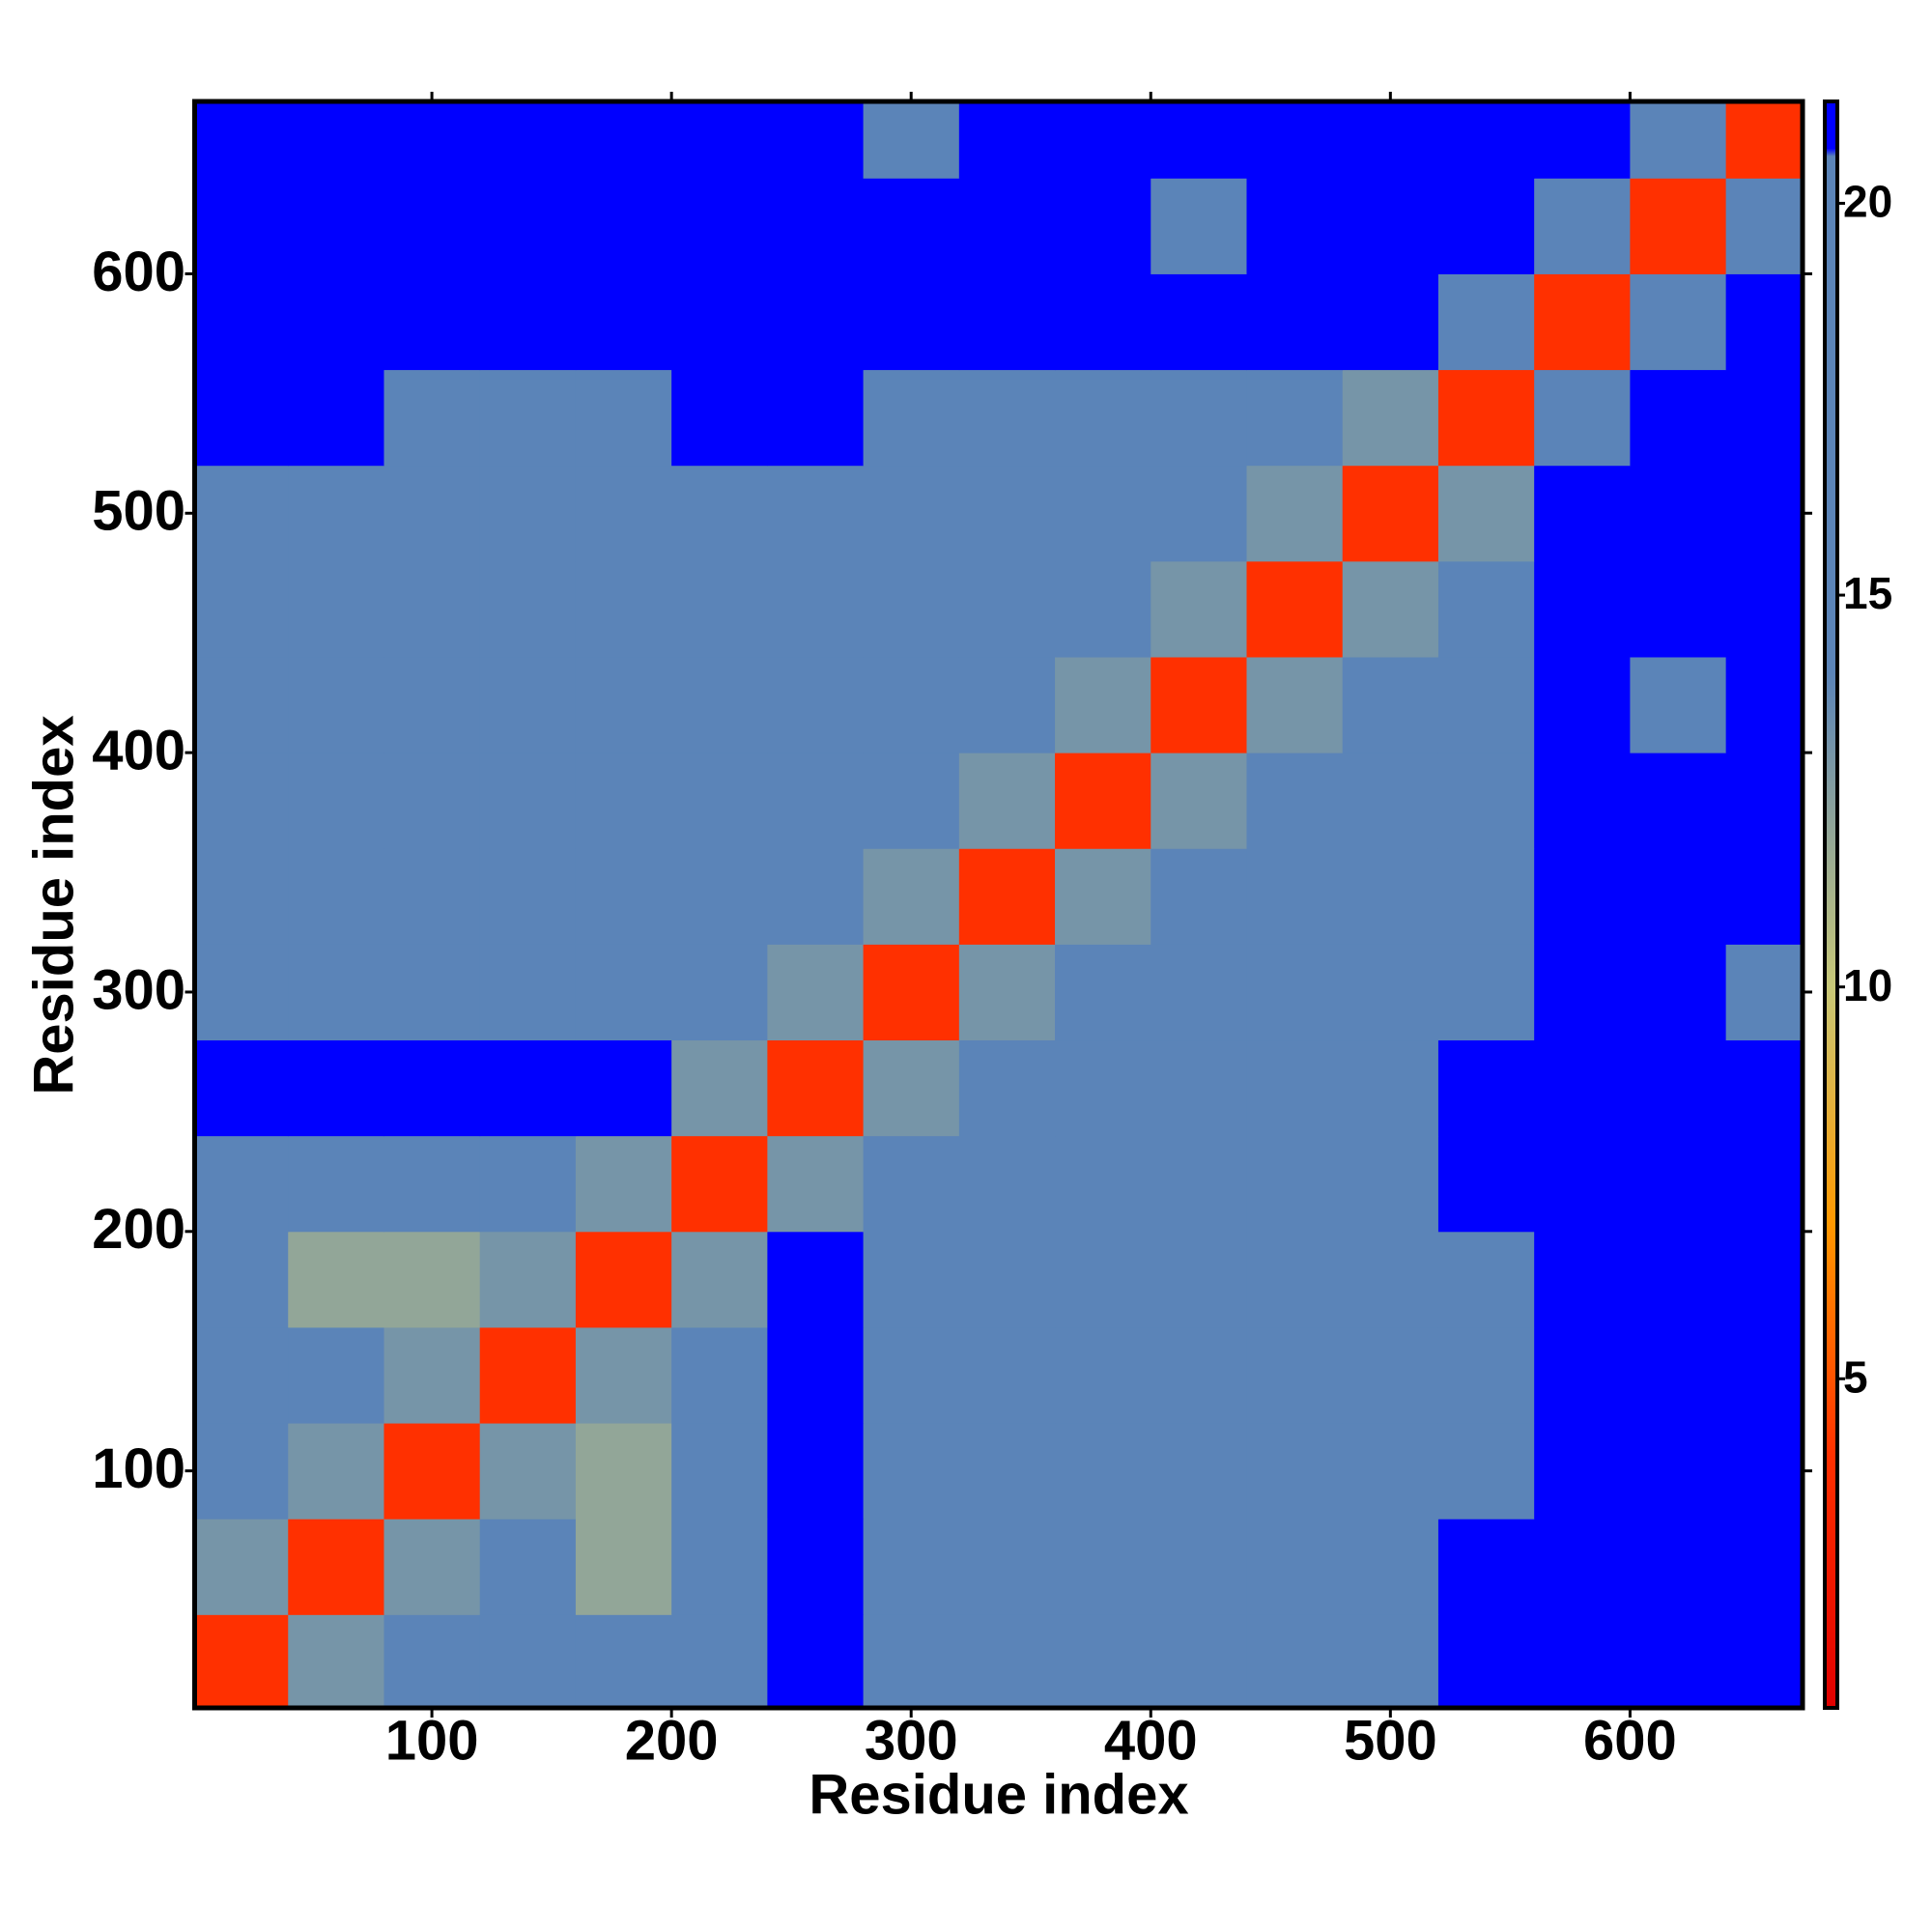  I want to click on y-tick-label: 600, so click(138, 272).